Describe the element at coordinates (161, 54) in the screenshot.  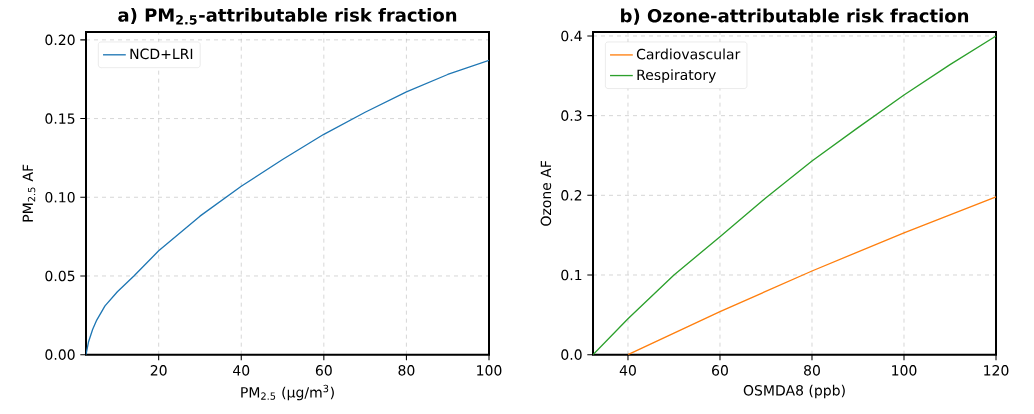
I see `legend-label: NCD+LRI` at that location.